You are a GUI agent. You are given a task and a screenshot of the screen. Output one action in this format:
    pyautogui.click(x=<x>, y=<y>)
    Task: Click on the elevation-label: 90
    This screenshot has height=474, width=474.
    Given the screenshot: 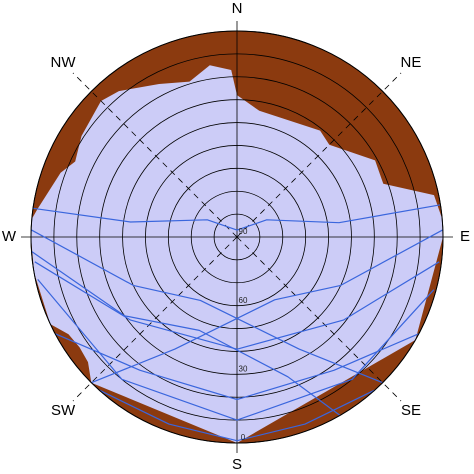 What is the action you would take?
    pyautogui.click(x=243, y=231)
    